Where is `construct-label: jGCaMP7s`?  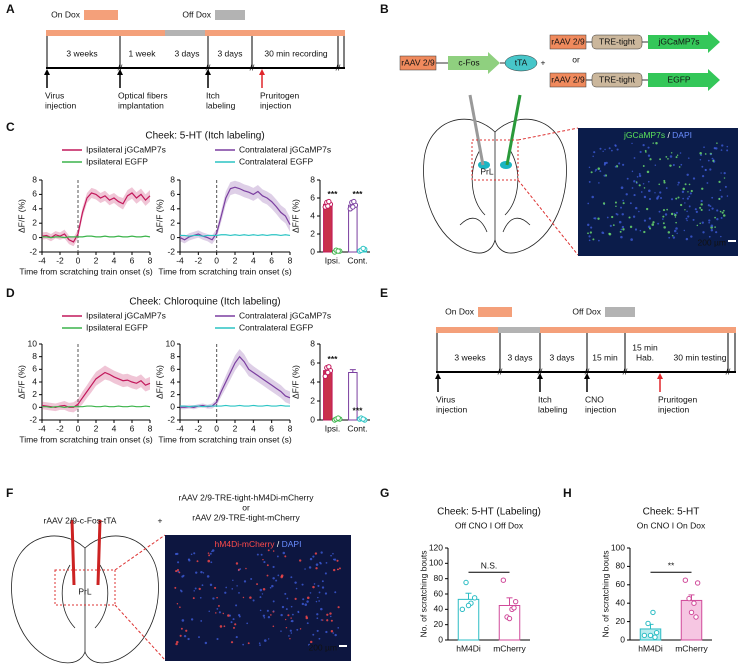
construct-label: jGCaMP7s is located at coordinates (678, 41).